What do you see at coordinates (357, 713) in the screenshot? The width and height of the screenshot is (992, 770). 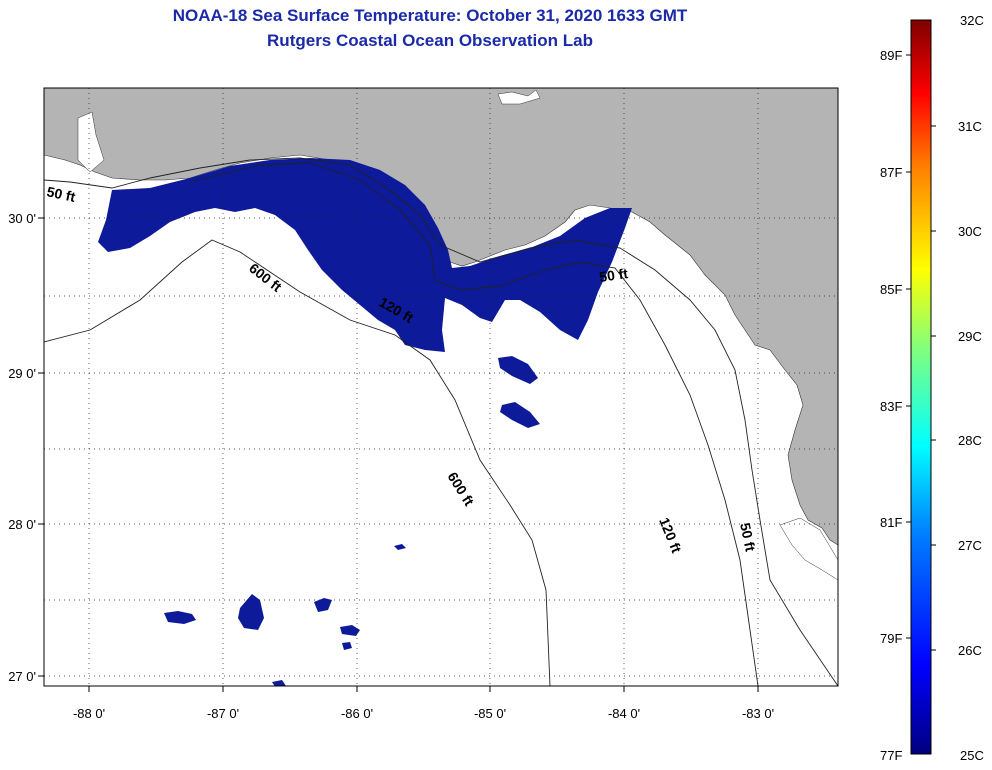 I see `lon-label: -86 0'` at bounding box center [357, 713].